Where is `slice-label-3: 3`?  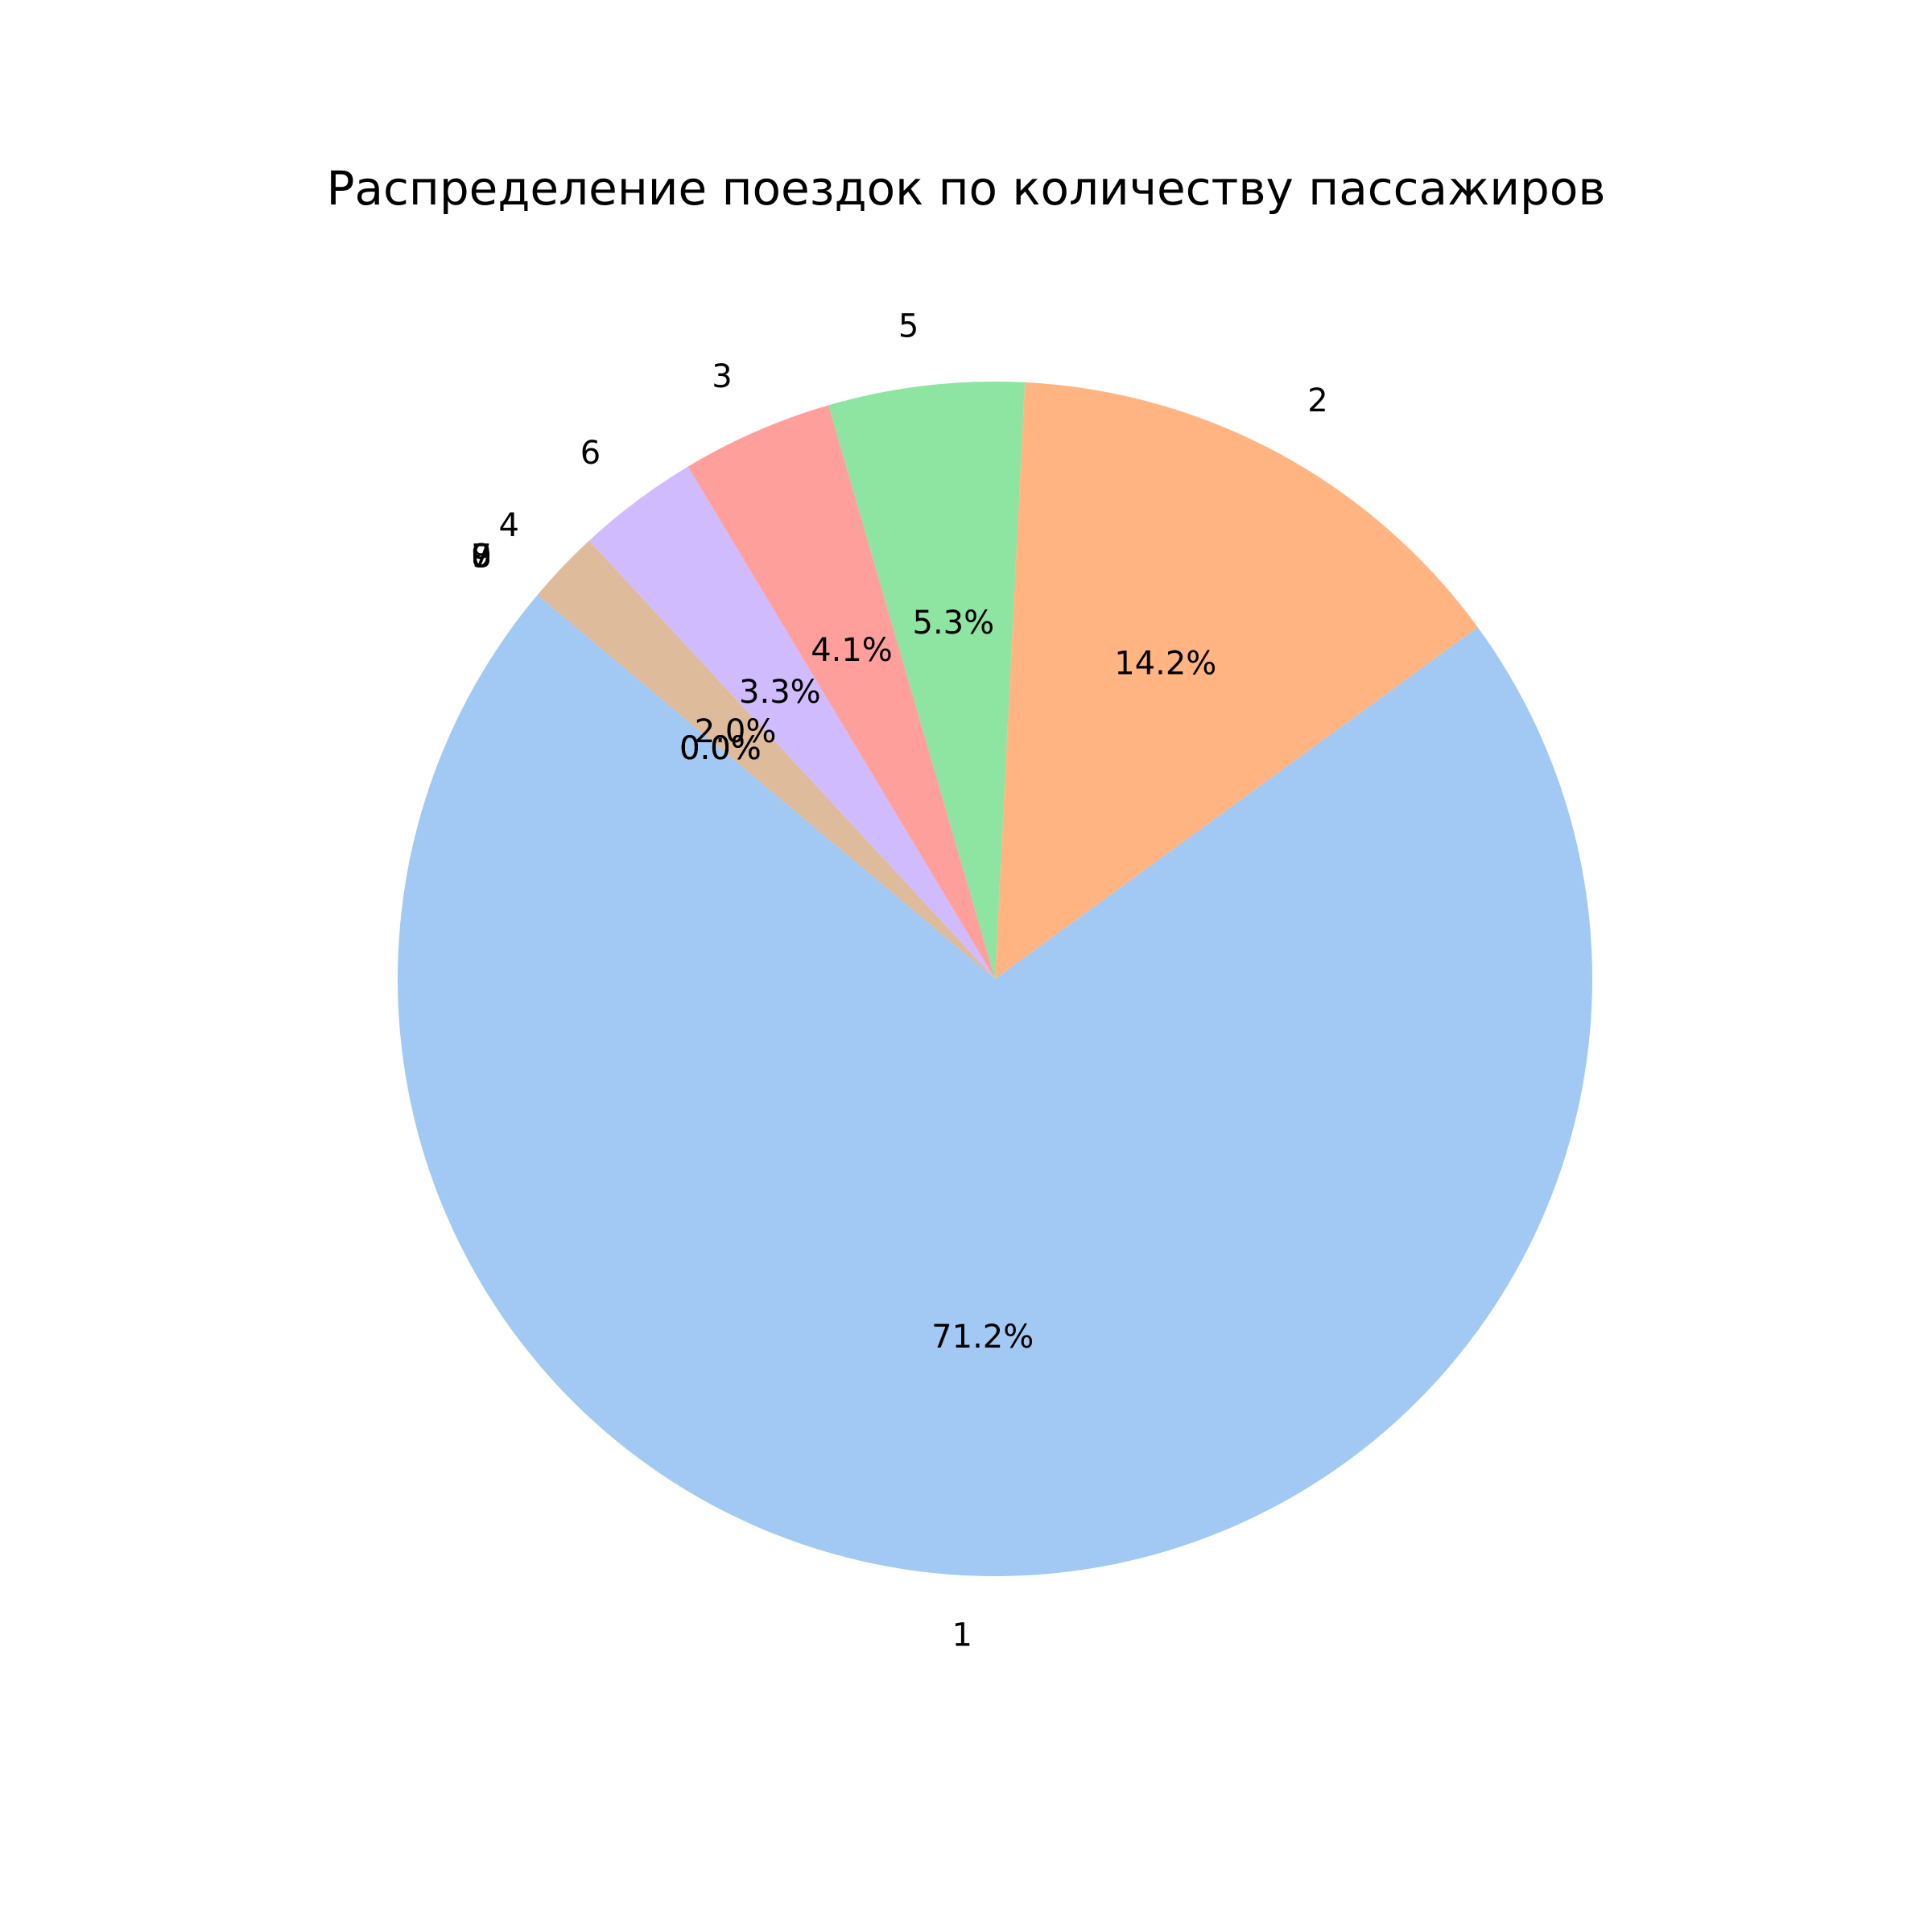
slice-label-3: 3 is located at coordinates (722, 376).